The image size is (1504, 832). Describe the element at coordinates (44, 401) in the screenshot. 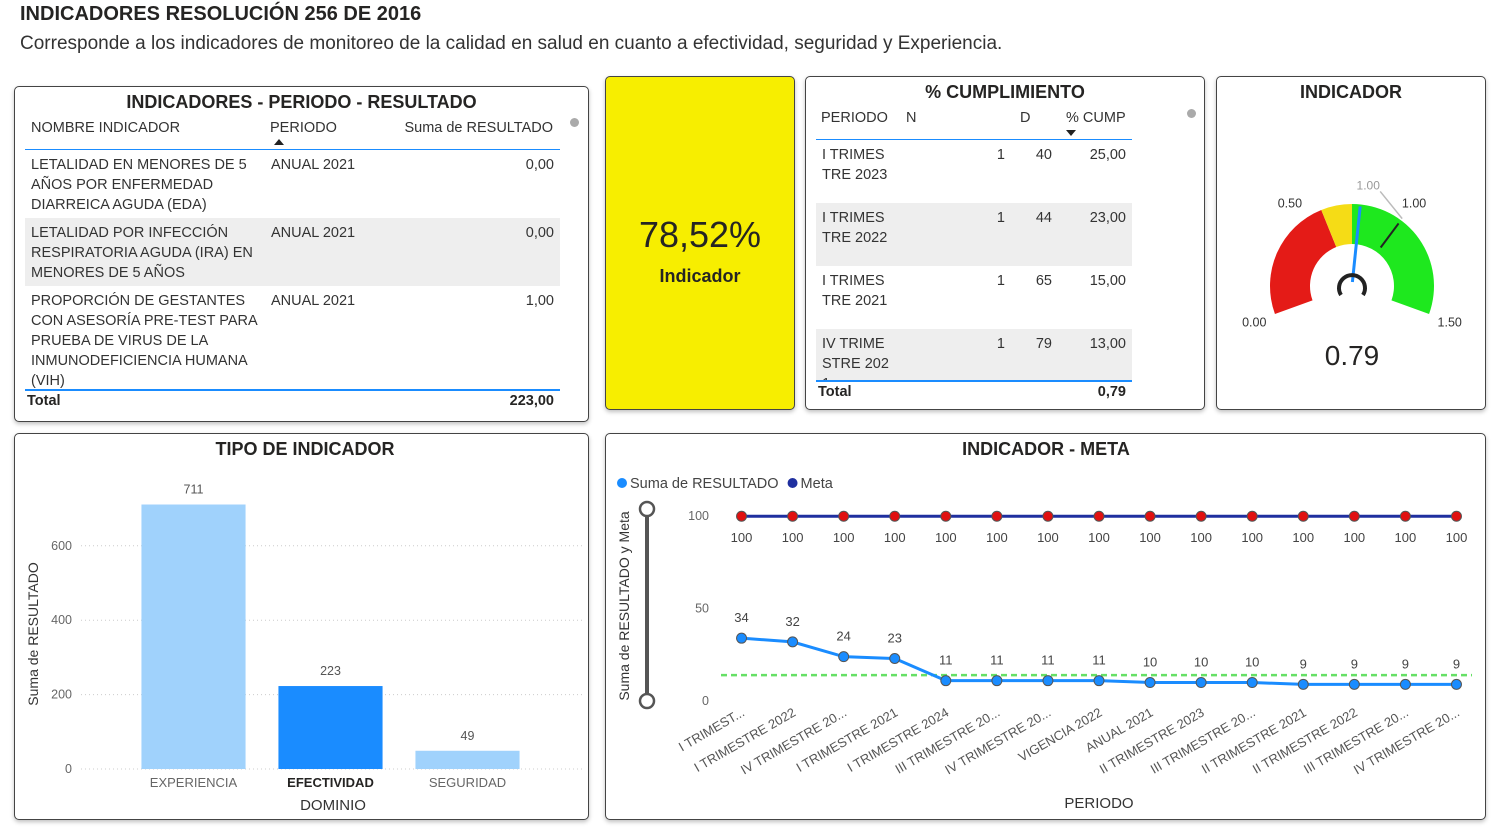

I see `total-cell: Total` at that location.